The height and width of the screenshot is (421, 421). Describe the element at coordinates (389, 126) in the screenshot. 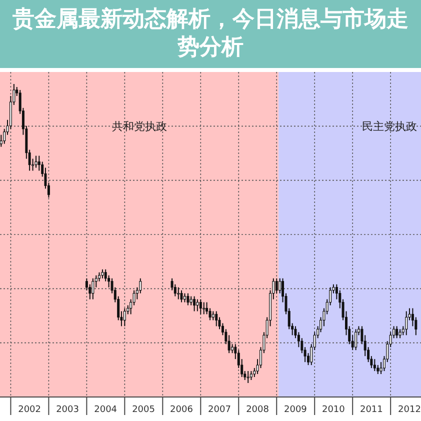

I see `band-label: 民主党执政` at that location.